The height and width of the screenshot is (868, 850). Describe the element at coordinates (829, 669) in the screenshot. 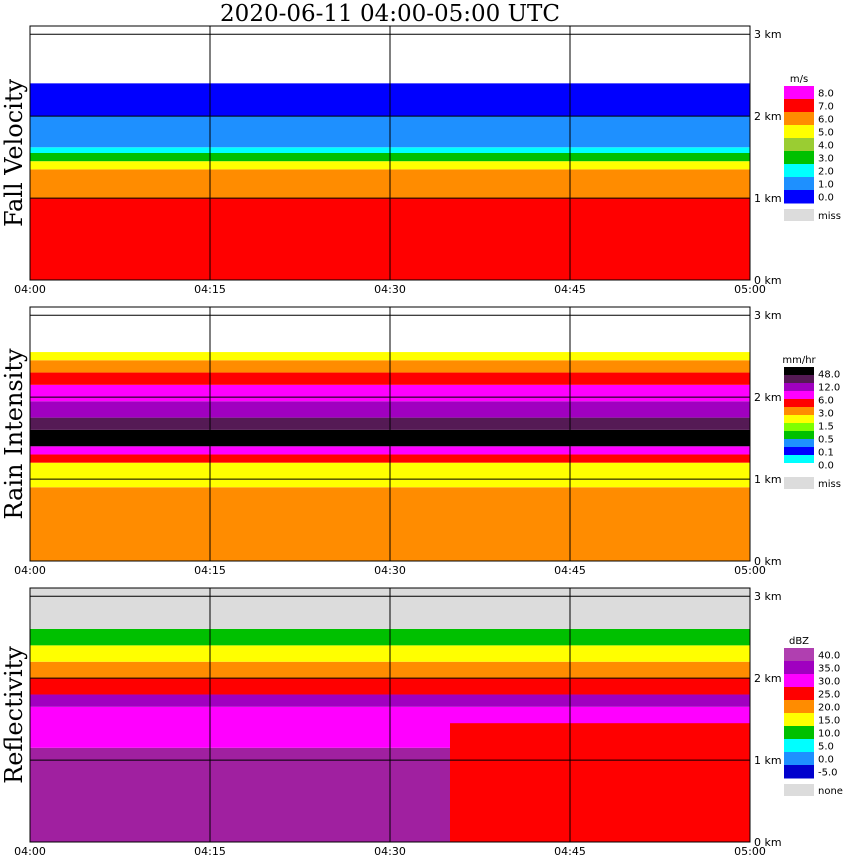

I see `colorbar-label: 35.0` at that location.